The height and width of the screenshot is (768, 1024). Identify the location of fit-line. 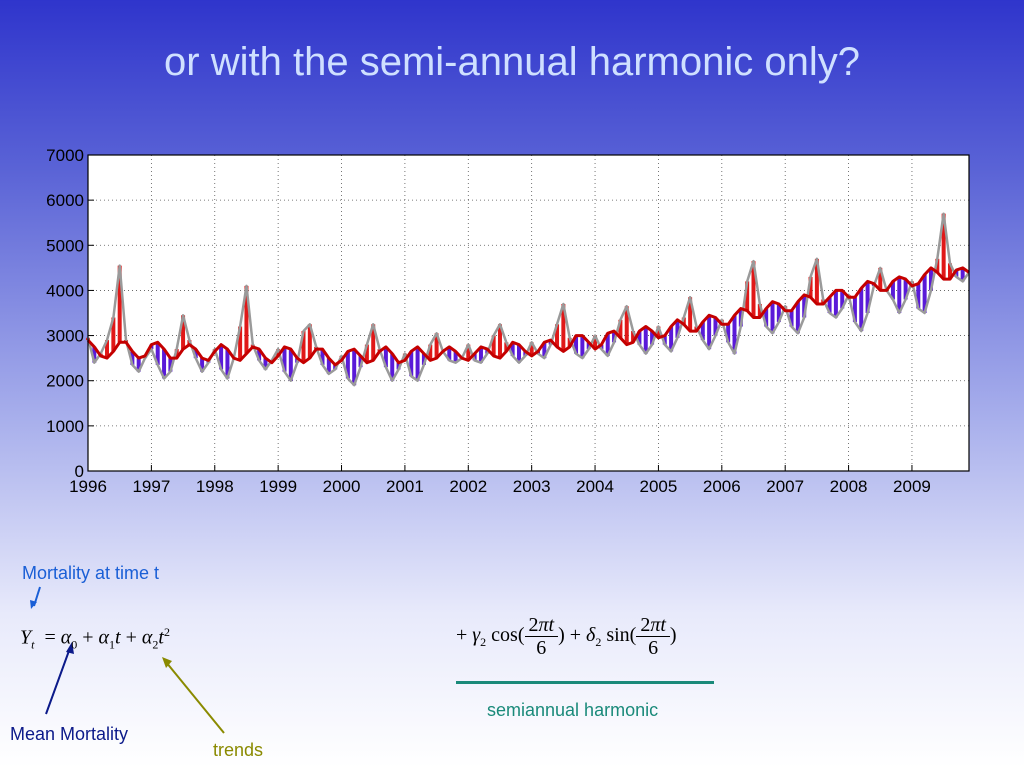
(528, 316).